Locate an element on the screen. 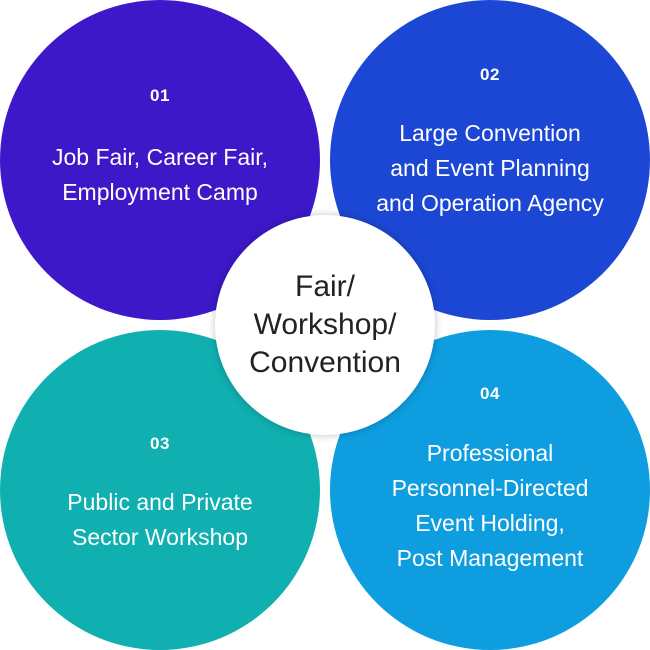 This screenshot has width=650, height=650. item-number: 03 is located at coordinates (160, 443).